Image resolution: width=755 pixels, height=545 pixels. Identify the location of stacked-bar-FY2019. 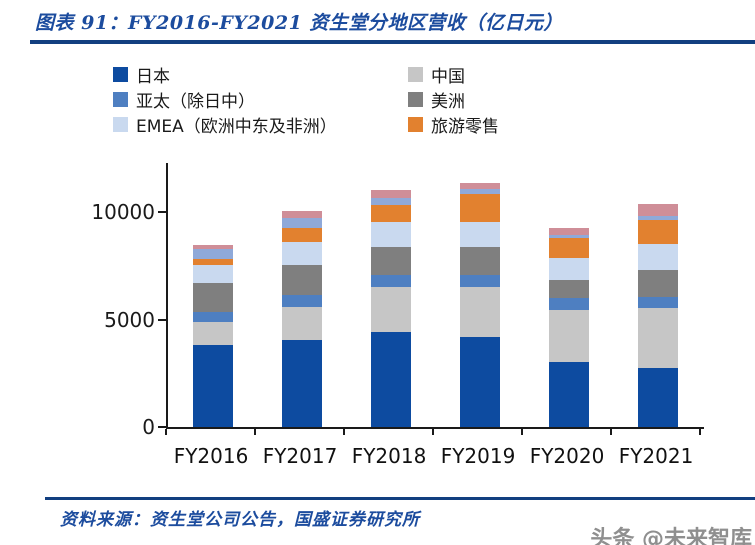
(480, 305).